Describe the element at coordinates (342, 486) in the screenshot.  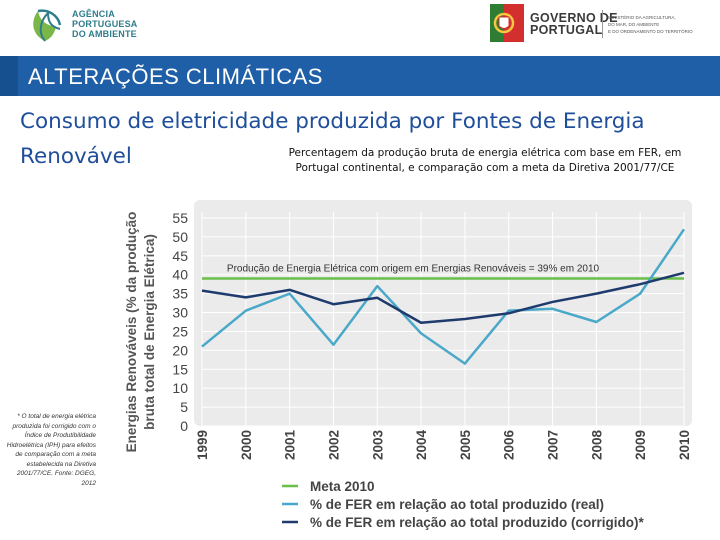
I see `legend-label: Meta 2010` at that location.